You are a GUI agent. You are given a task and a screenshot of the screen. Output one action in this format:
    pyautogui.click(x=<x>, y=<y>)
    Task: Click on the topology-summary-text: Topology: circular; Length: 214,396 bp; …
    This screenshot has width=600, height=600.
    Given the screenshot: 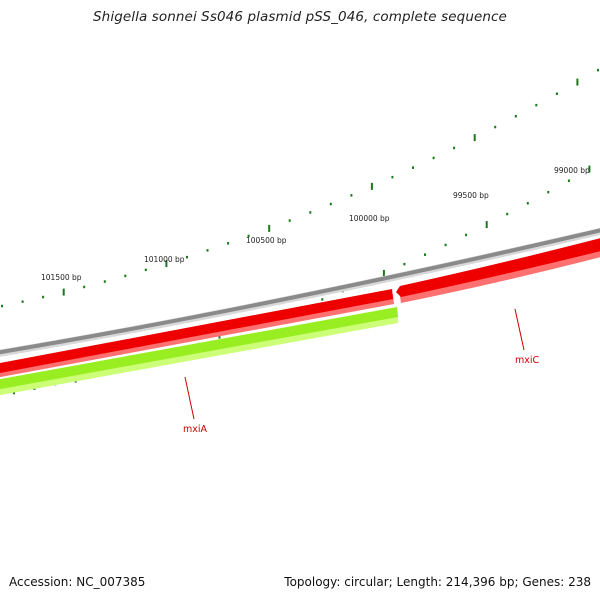 What is the action you would take?
    pyautogui.click(x=437, y=582)
    